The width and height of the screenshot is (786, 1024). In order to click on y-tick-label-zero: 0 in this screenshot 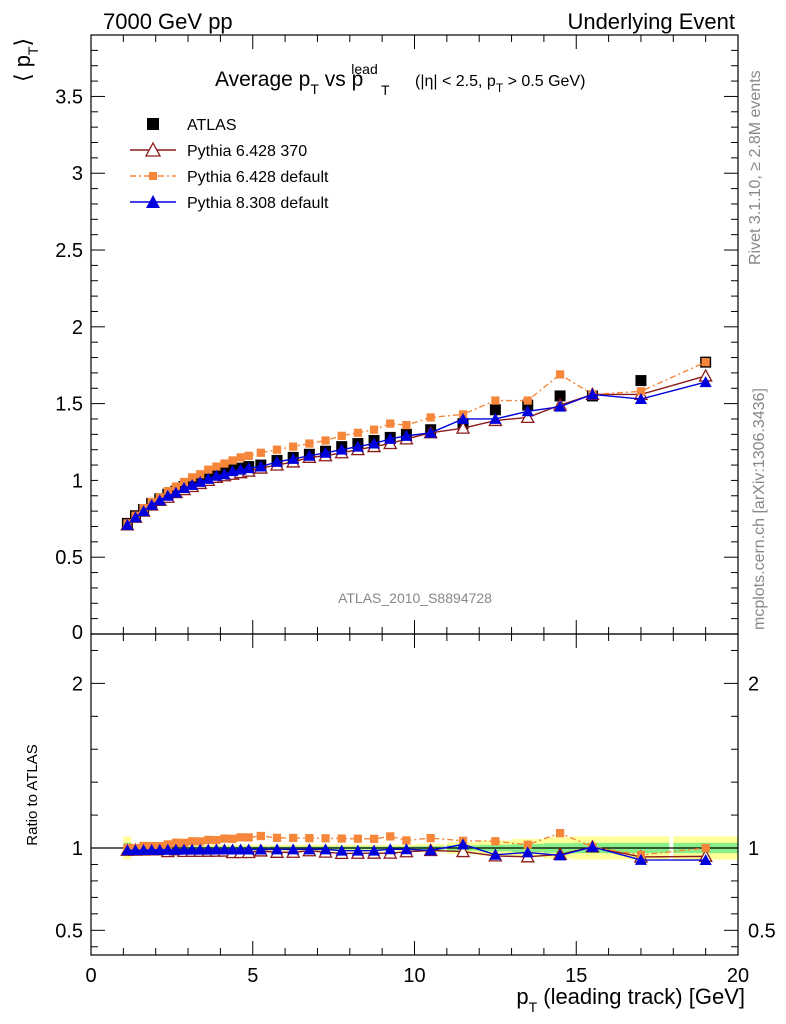, I will do `click(77, 633)`.